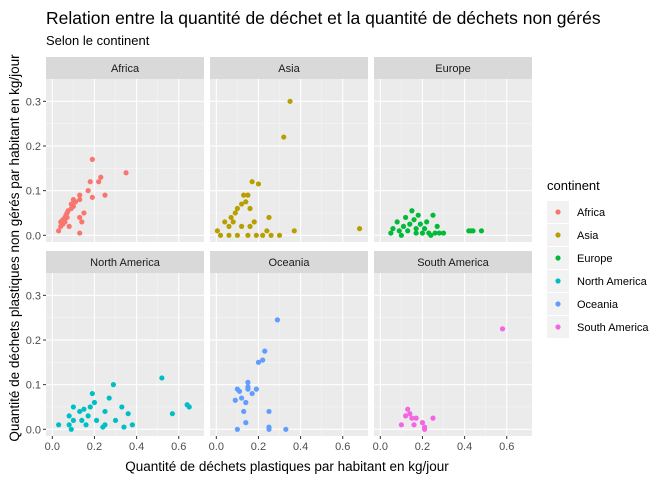 This screenshot has height=480, width=672. What do you see at coordinates (36, 266) in the screenshot?
I see `y-axis-tick-labels: 0.0 0.1 0.2 0.3 0.0 0.1 0.2 0.3` at bounding box center [36, 266].